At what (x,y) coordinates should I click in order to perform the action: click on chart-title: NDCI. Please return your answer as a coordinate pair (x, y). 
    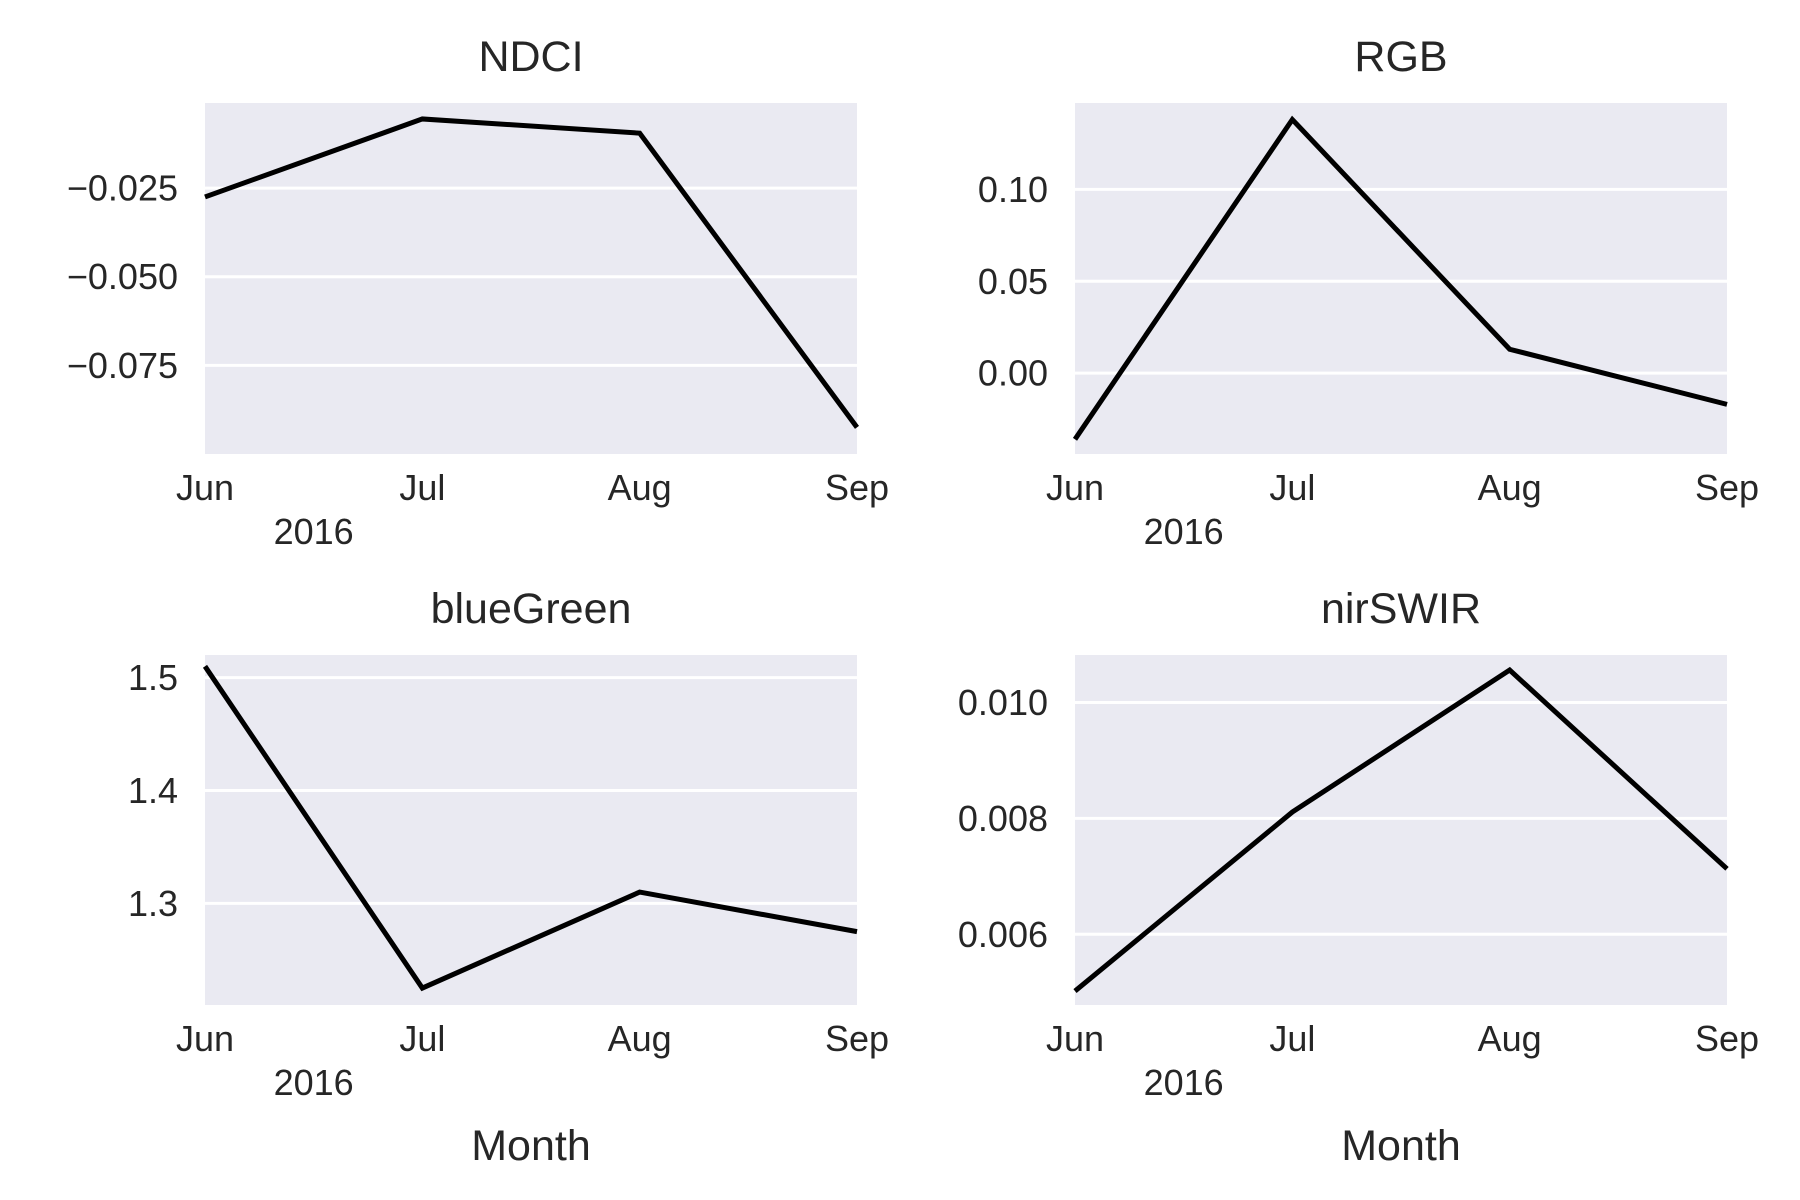
    Looking at the image, I should click on (530, 57).